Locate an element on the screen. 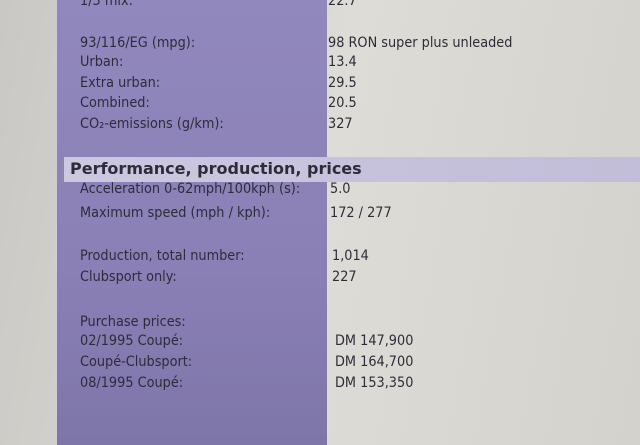  spec-label: Acceleration 0-62mph/100kph (s): is located at coordinates (190, 189).